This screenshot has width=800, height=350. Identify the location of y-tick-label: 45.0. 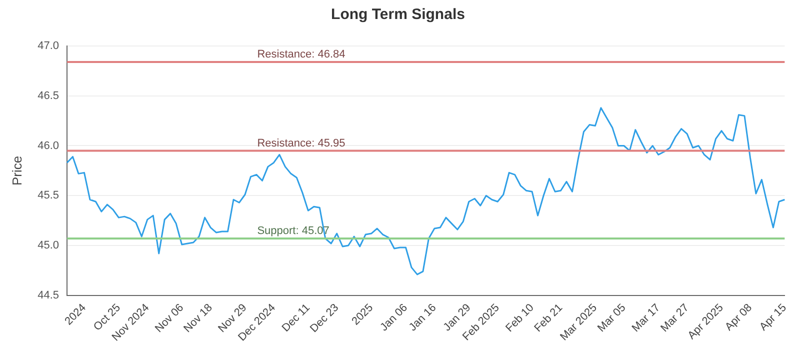
(49, 246).